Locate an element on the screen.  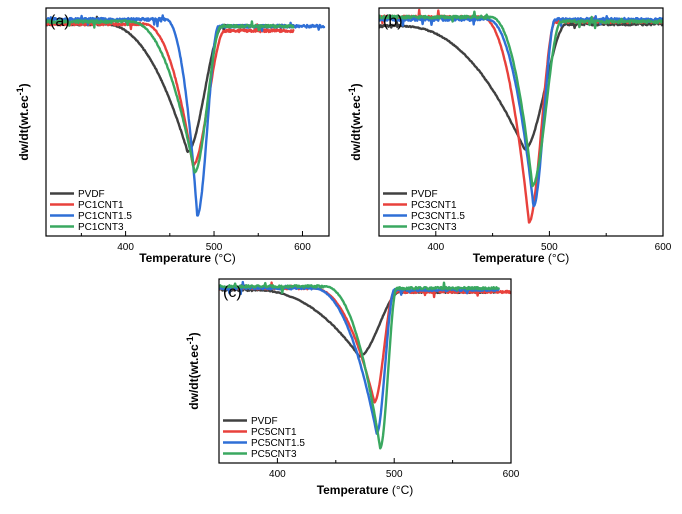
x-axis-title-c: Temperature (°C) is located at coordinates (365, 490).